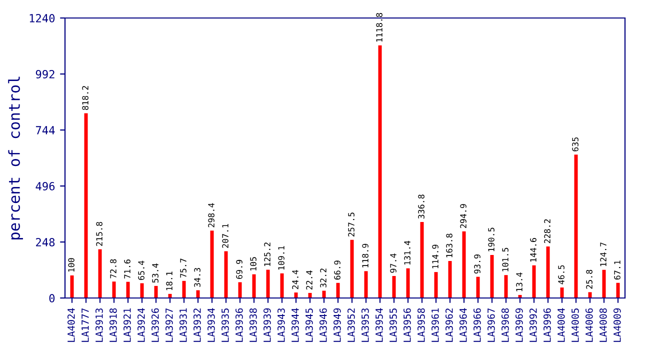 The width and height of the screenshot is (650, 350). What do you see at coordinates (365, 256) in the screenshot?
I see `data-label: 118.9` at bounding box center [365, 256].